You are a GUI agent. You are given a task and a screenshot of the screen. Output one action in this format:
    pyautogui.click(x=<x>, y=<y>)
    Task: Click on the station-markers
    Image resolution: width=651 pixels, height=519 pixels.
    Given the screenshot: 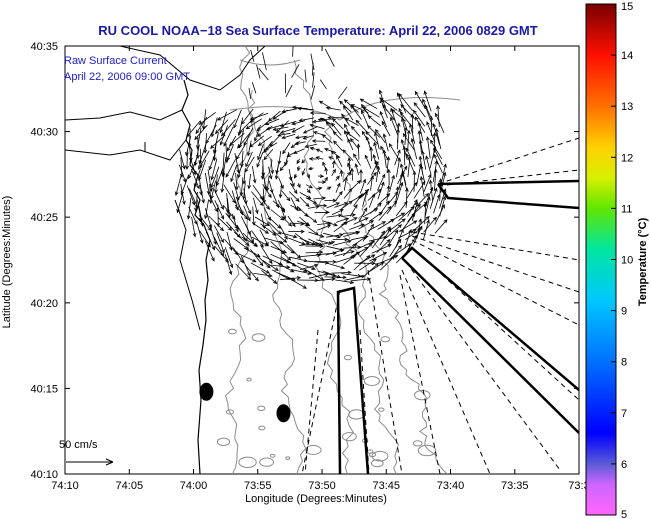 What is the action you would take?
    pyautogui.click(x=245, y=402)
    